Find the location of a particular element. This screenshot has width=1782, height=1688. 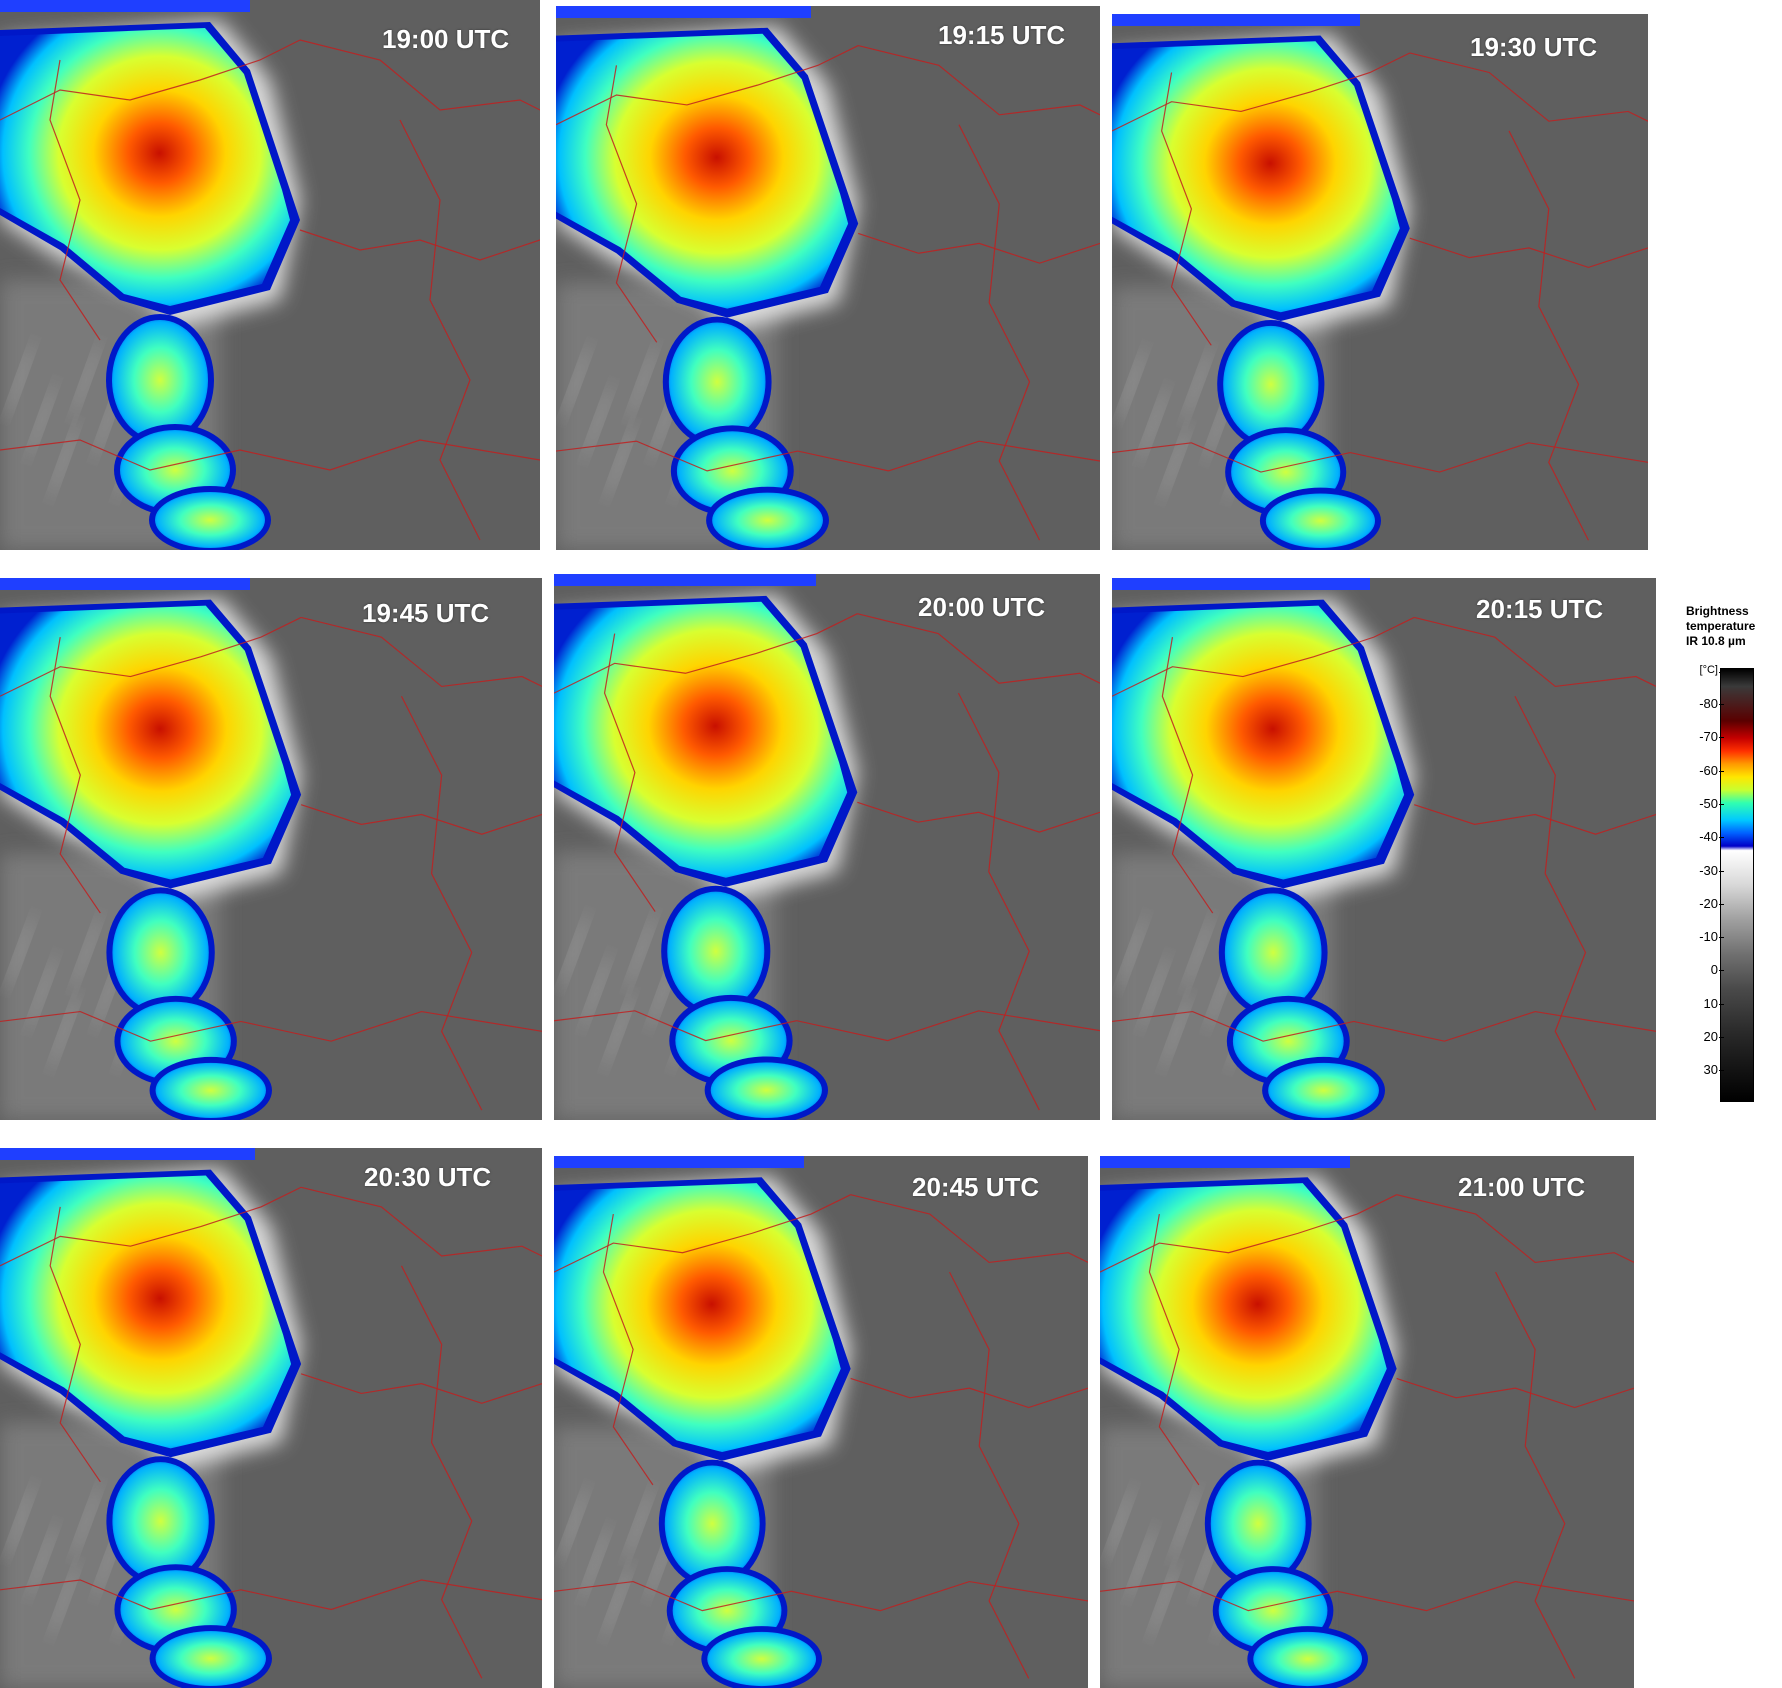

legend-title-line: Brightness is located at coordinates (1717, 611).